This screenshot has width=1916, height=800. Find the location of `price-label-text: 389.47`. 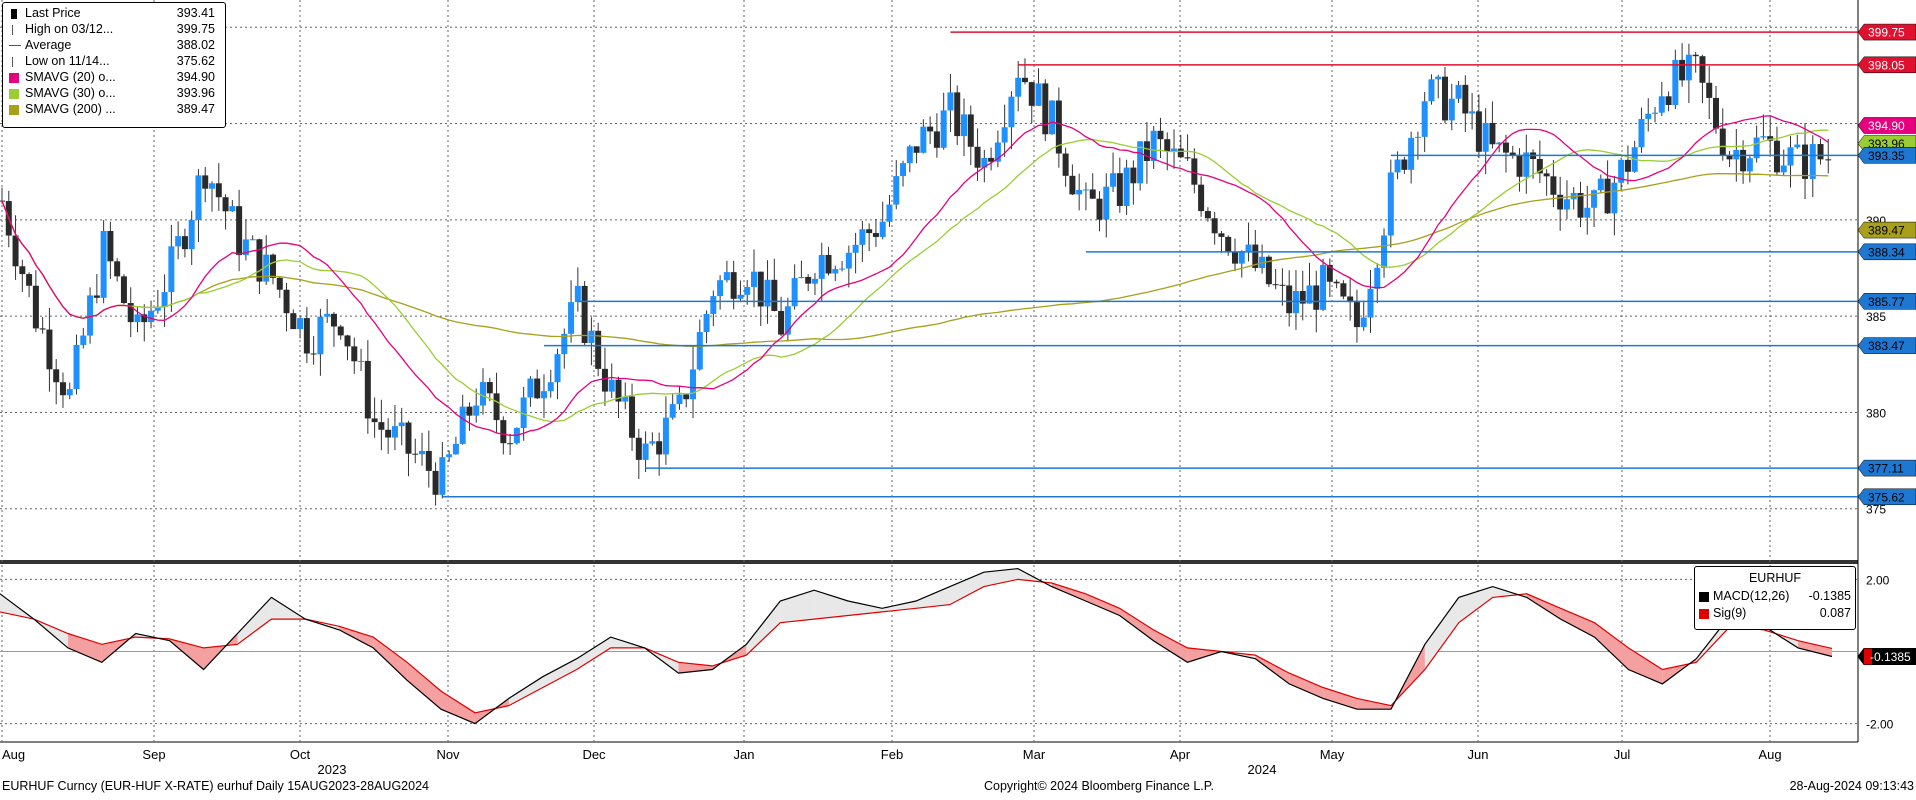

price-label-text: 389.47 is located at coordinates (1886, 231).